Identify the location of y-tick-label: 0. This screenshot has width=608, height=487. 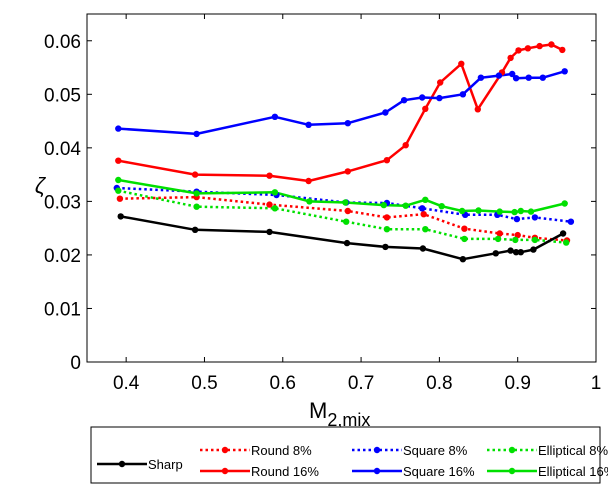
(75, 363).